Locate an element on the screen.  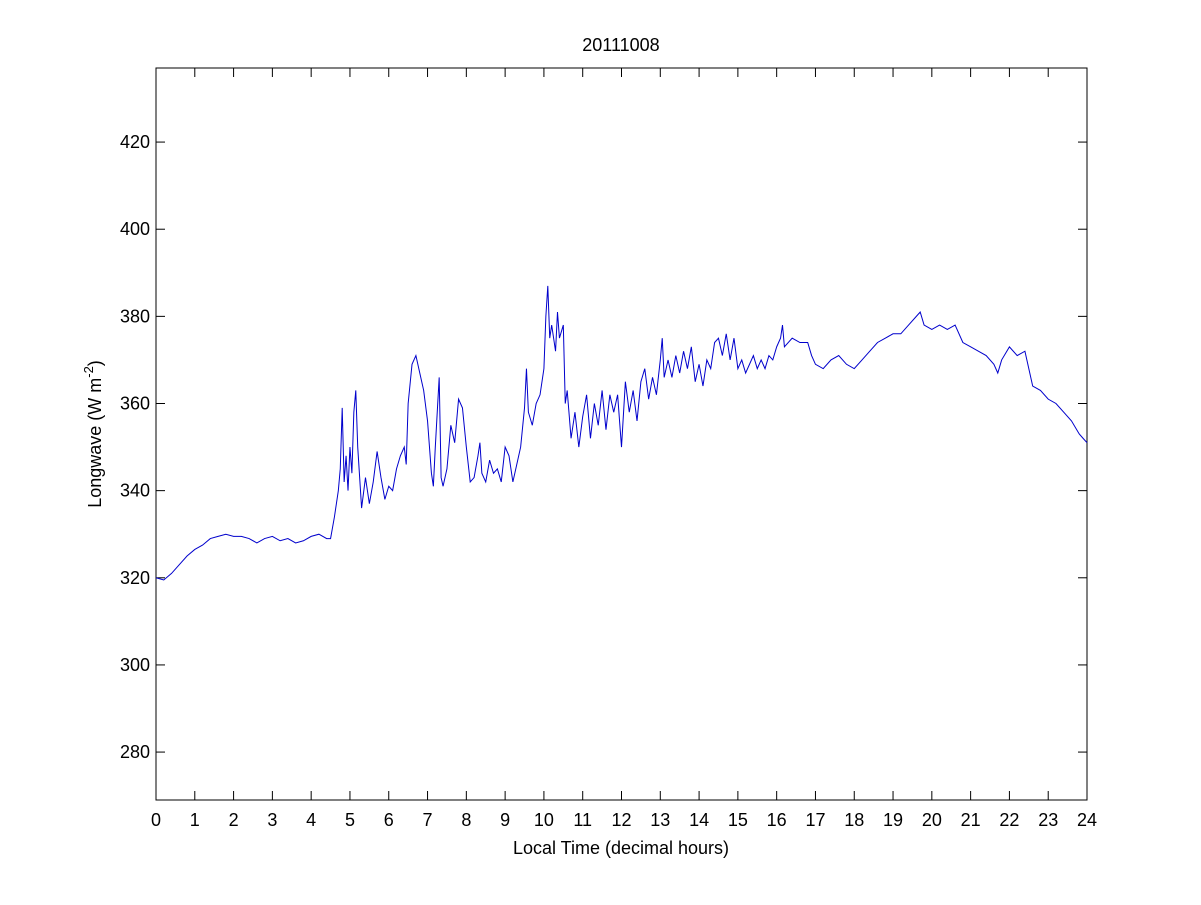
x-tick-label: 19 is located at coordinates (893, 820).